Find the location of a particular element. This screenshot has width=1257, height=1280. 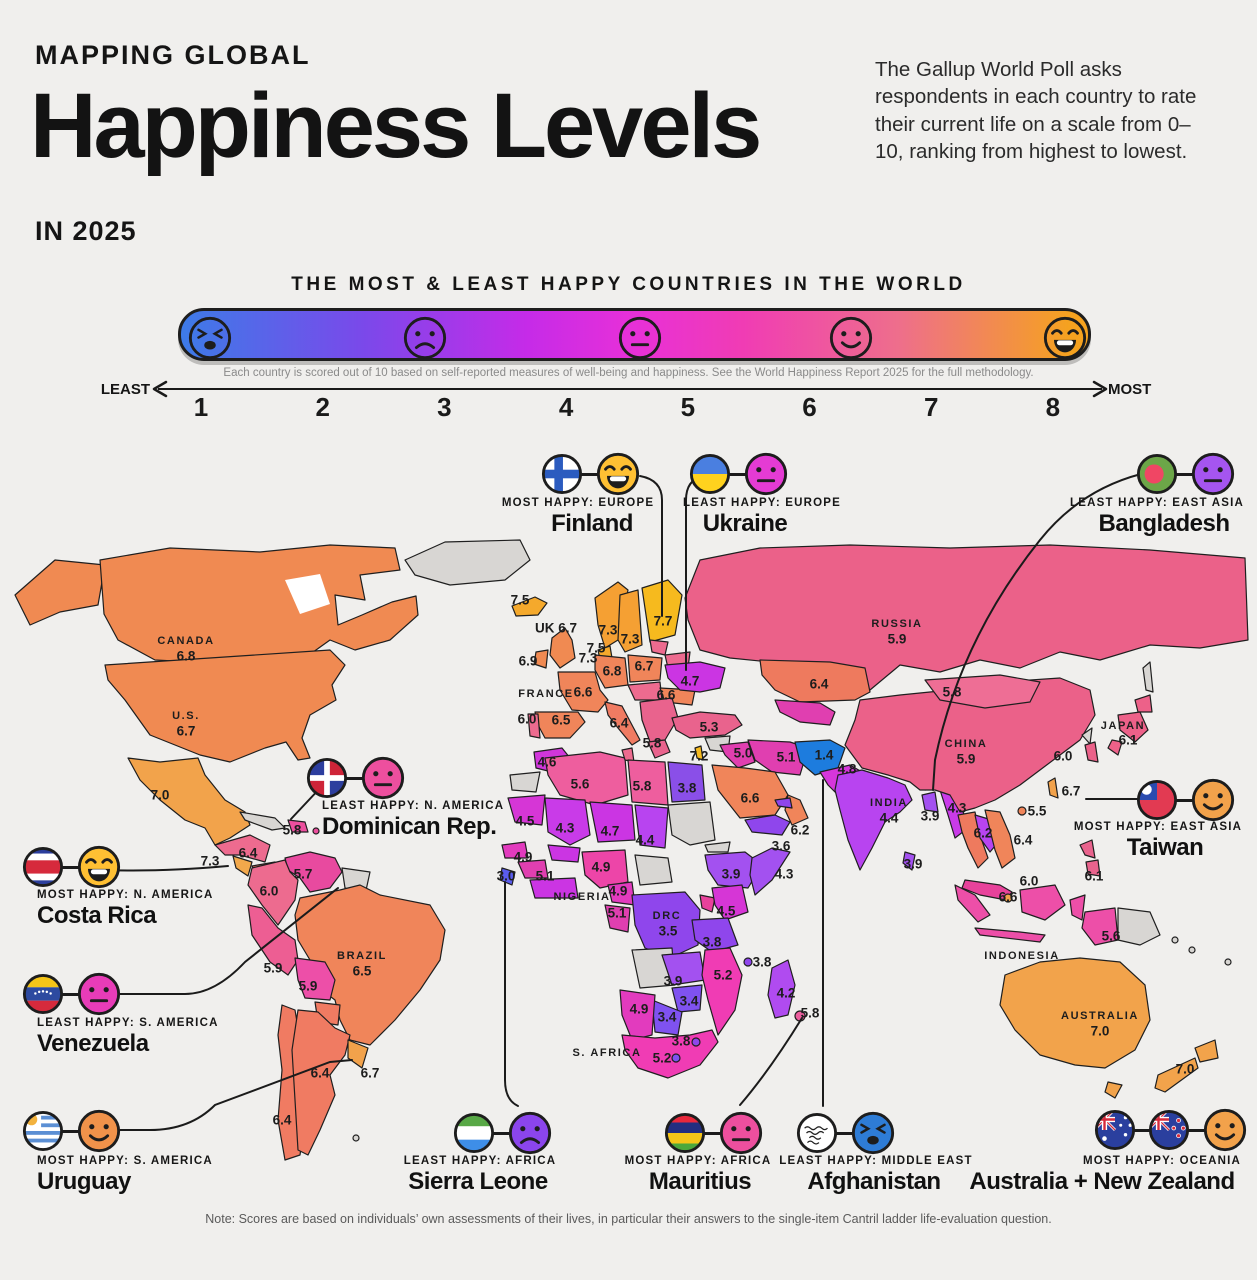

callout-finland-category: MOST HAPPY: EUROPE is located at coordinates (578, 503).